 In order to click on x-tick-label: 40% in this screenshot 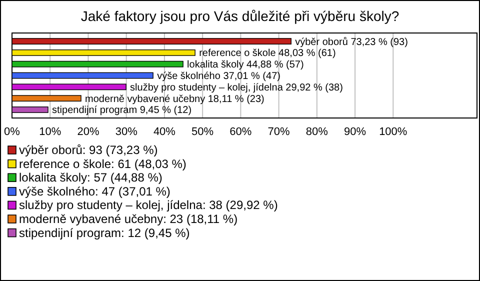, I will do `click(164, 132)`.